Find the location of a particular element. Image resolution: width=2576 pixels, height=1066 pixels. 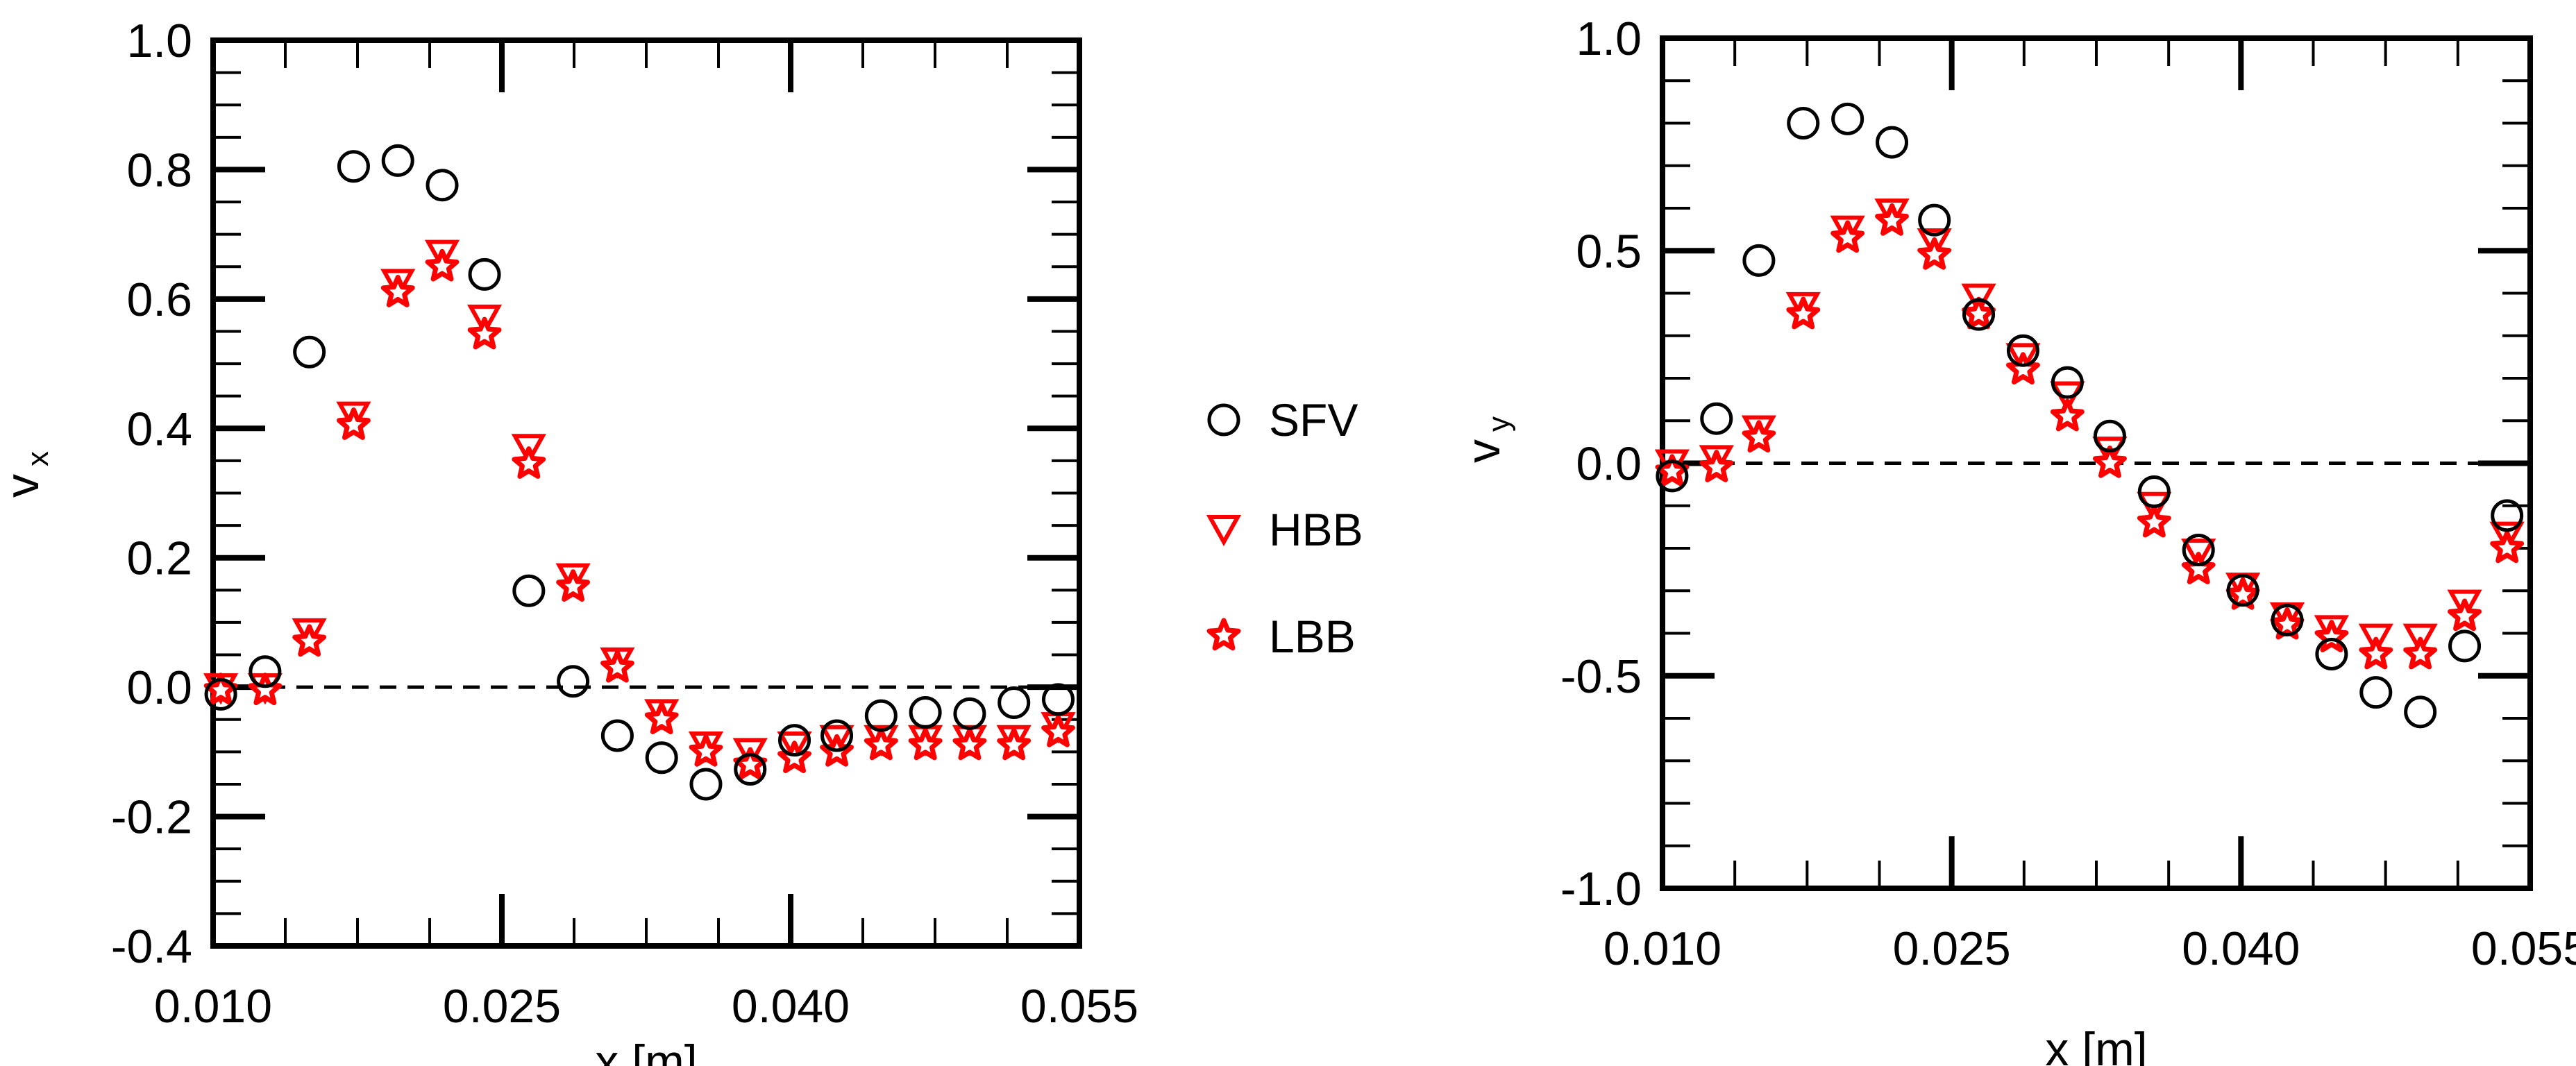

legend: SFV HBB LBB is located at coordinates (1284, 528).